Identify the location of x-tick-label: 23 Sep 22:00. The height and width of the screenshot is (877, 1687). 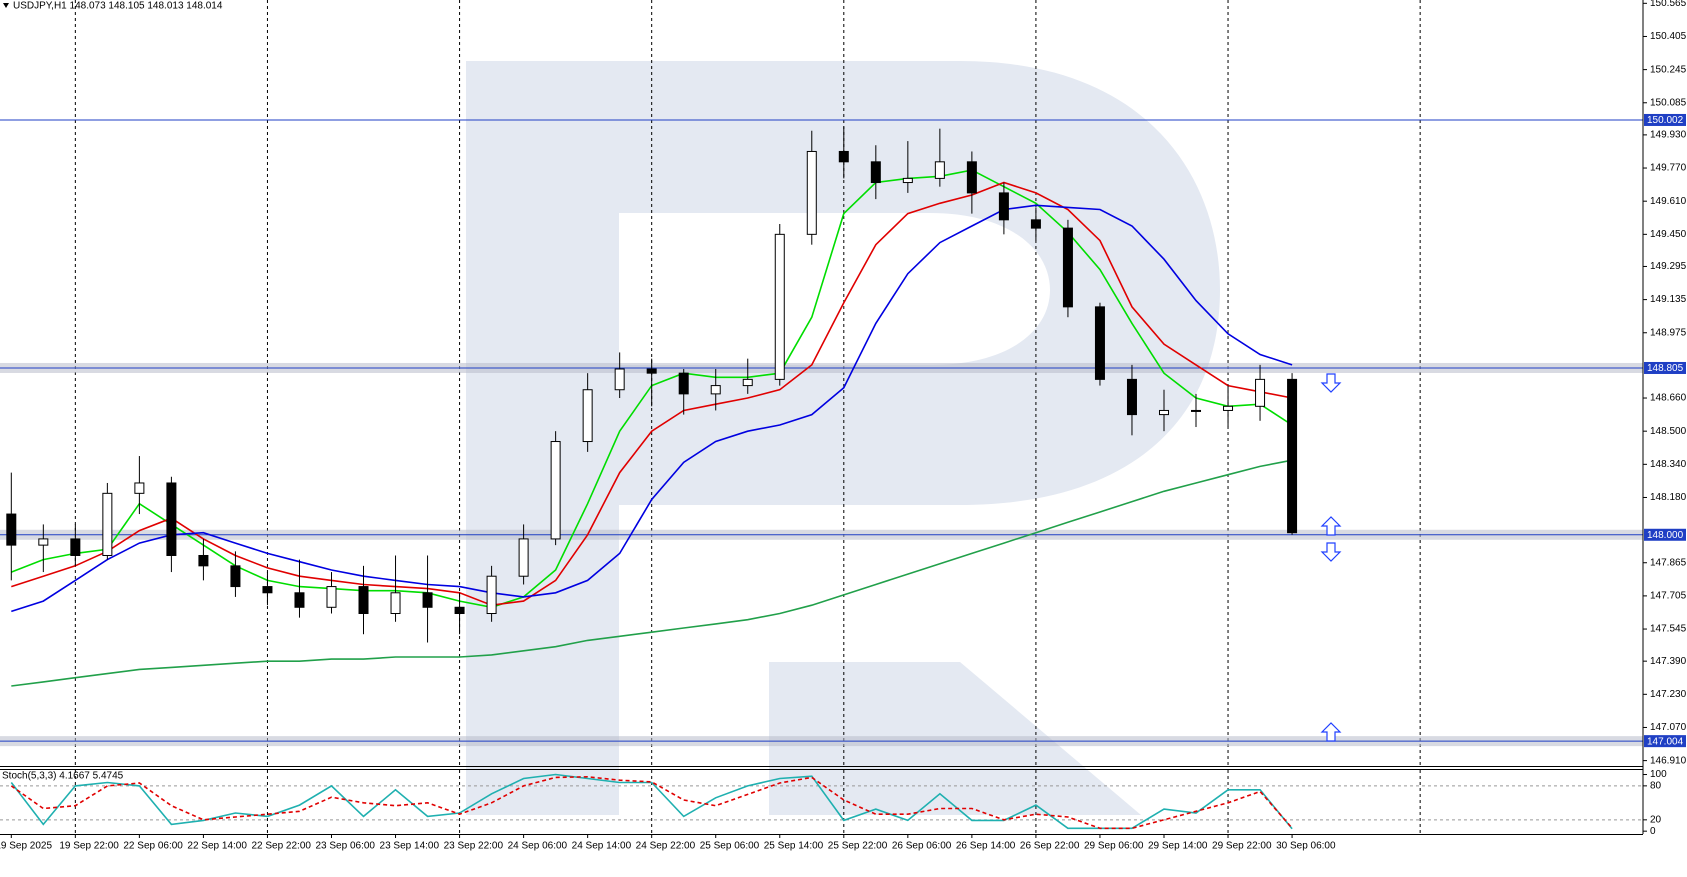
(474, 846).